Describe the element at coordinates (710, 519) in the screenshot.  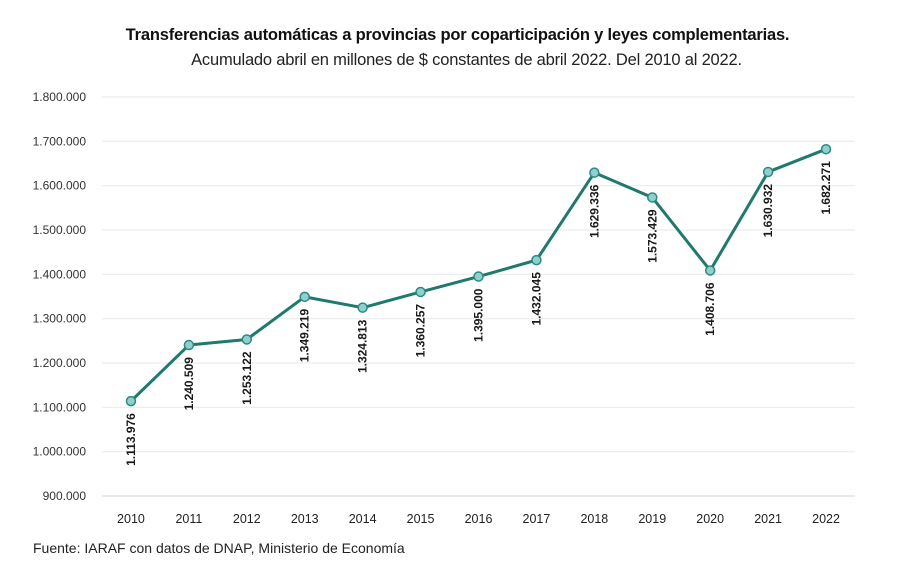
I see `x-tick-label: 2020` at that location.